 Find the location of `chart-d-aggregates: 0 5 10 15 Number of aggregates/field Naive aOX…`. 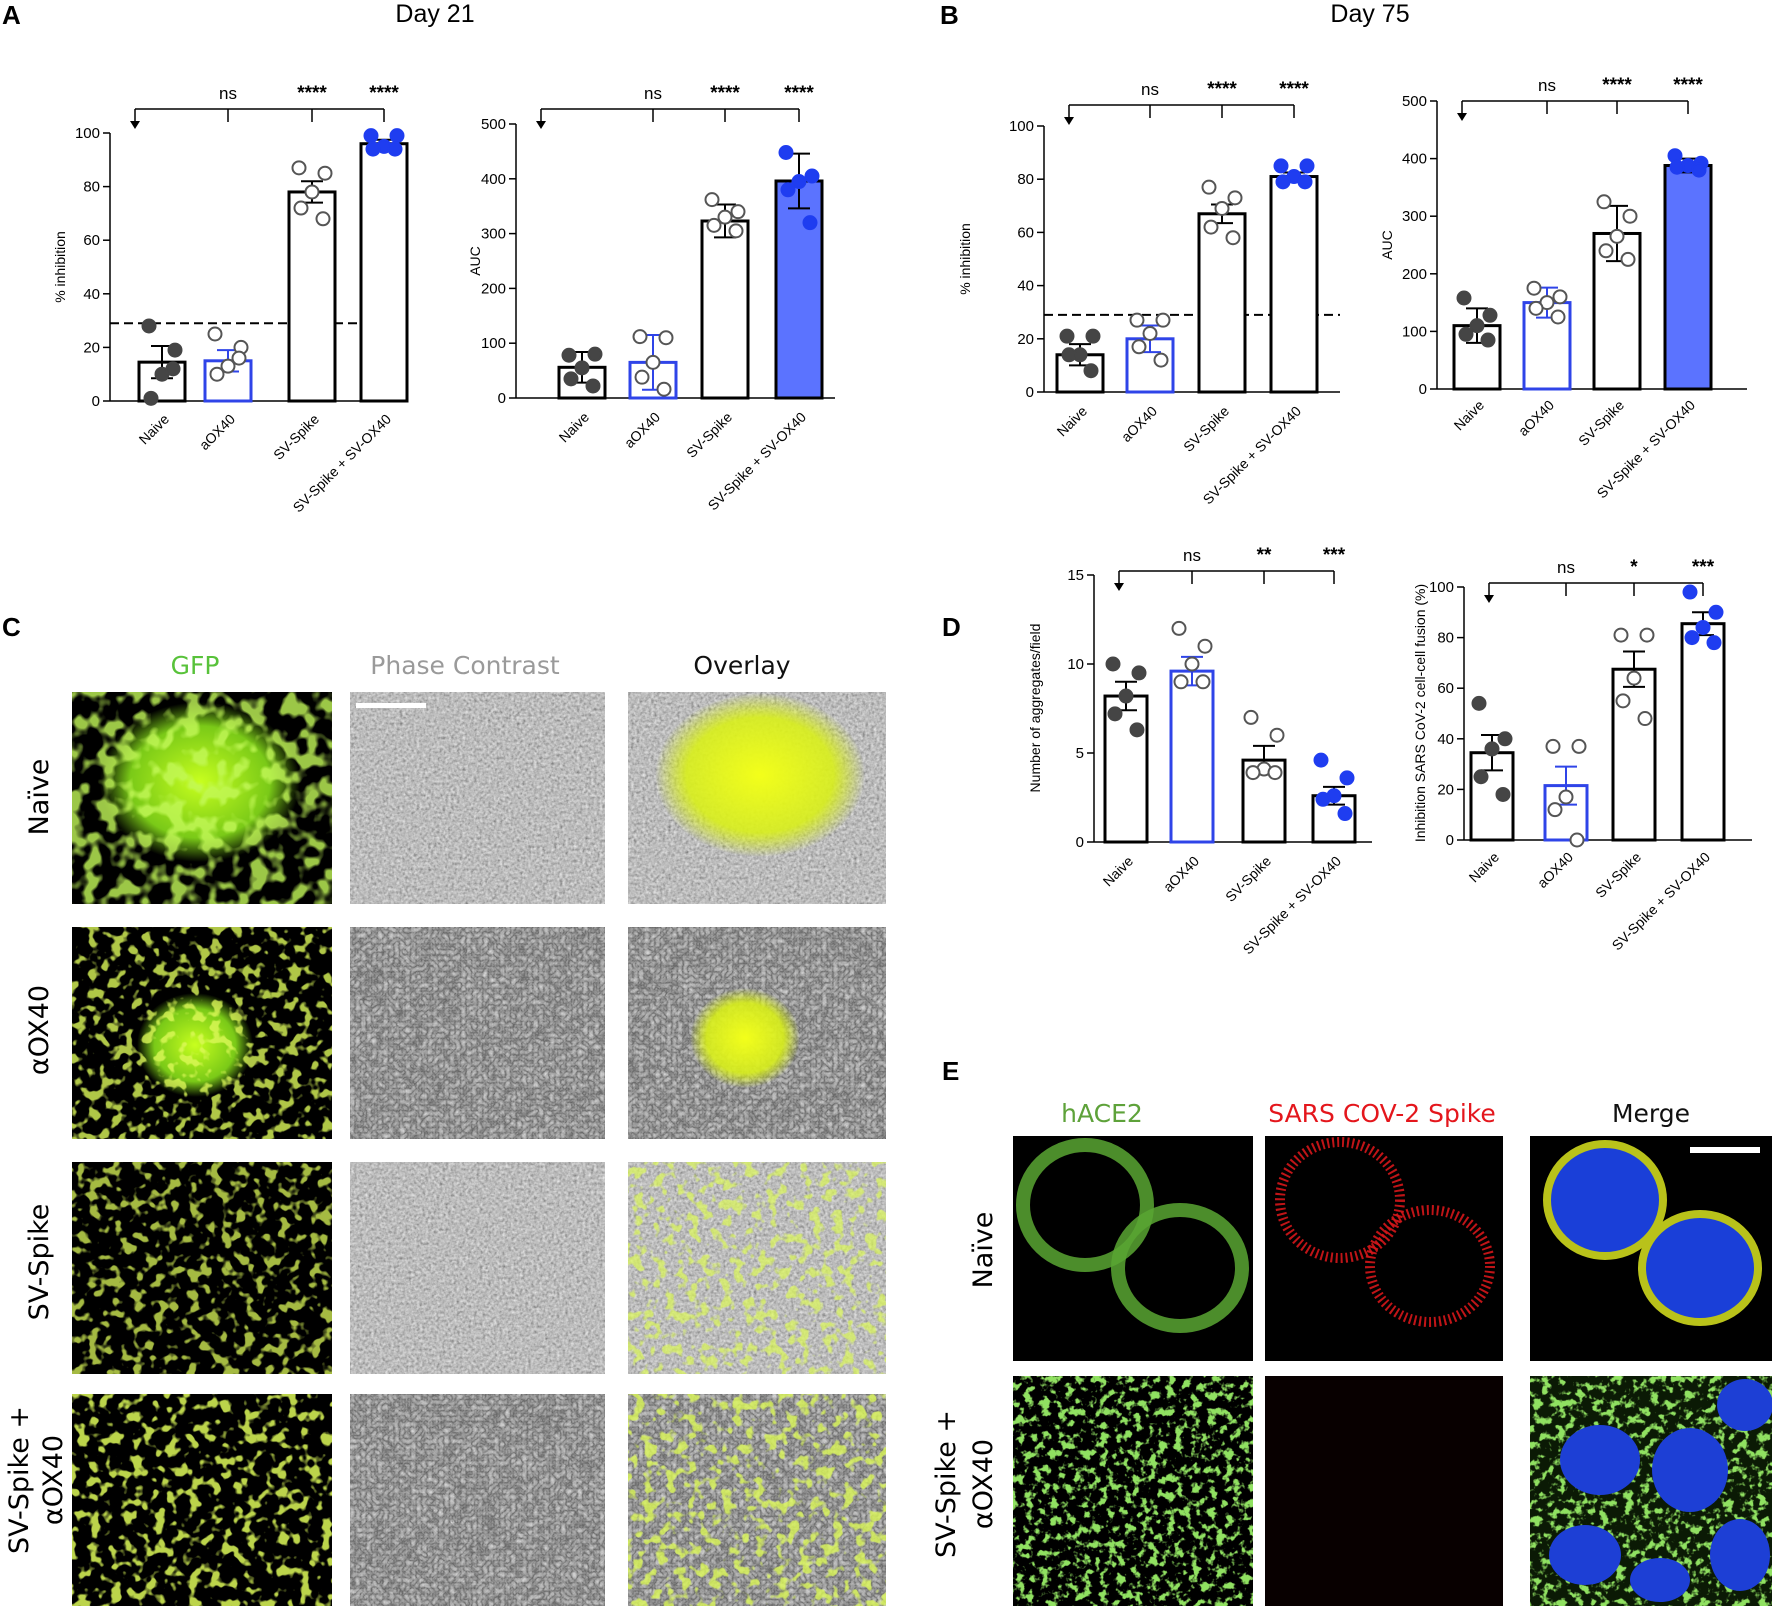

chart-d-aggregates: 0 5 10 15 Number of aggregates/field Naive aOX… is located at coordinates (1199, 751).